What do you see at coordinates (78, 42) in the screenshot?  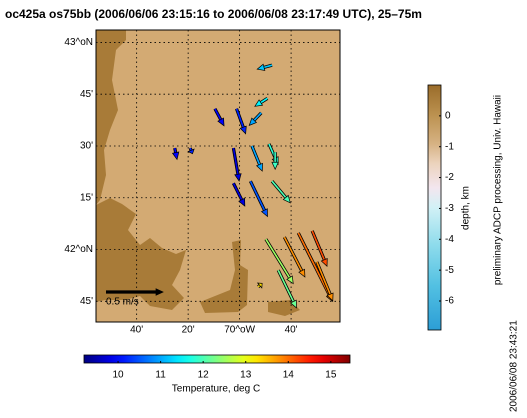 I see `lat-tick-label: 43^oN` at bounding box center [78, 42].